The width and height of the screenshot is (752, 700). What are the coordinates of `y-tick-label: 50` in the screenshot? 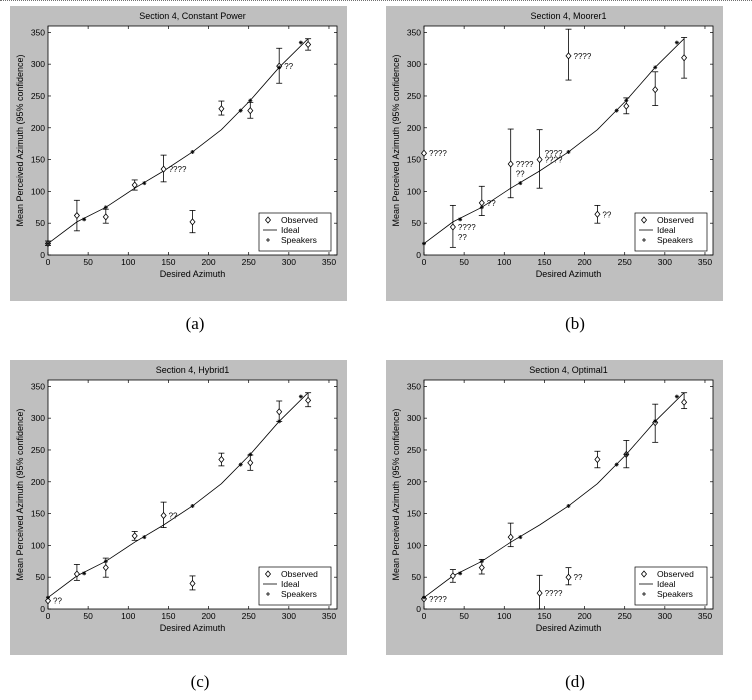 It's located at (417, 223).